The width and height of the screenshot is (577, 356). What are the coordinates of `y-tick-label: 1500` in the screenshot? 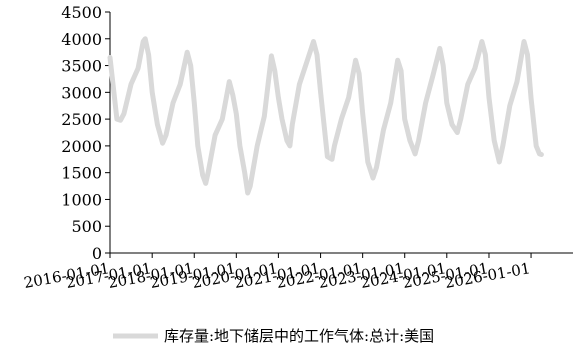 It's located at (81, 173).